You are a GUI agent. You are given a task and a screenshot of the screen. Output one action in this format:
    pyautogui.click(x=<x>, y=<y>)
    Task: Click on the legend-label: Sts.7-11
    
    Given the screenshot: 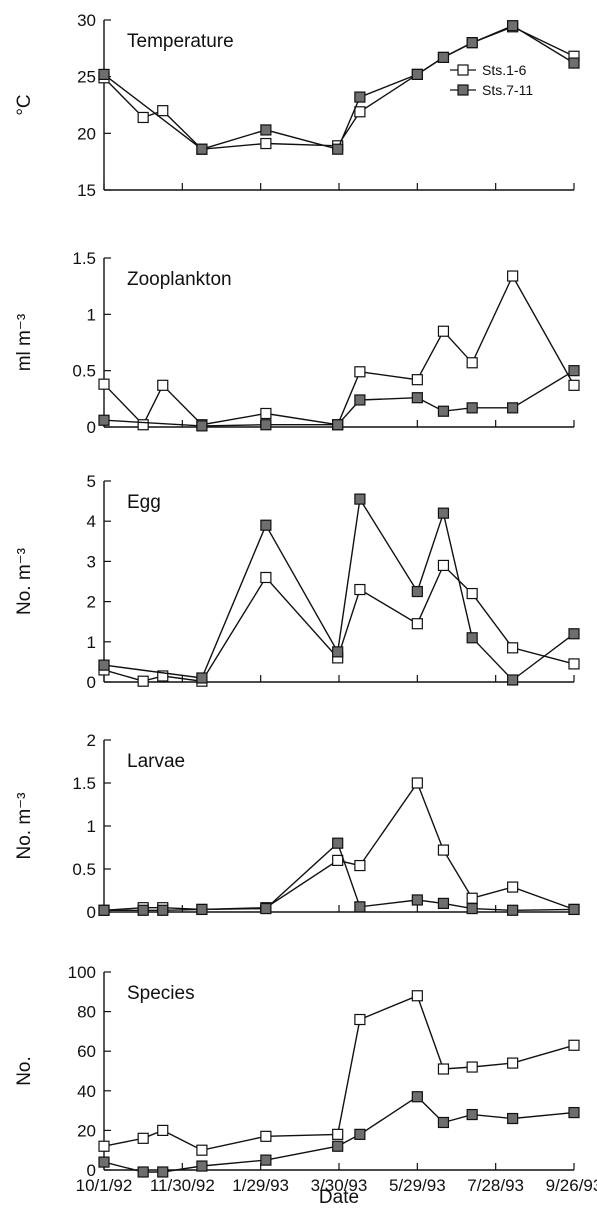 What is the action you would take?
    pyautogui.click(x=507, y=90)
    